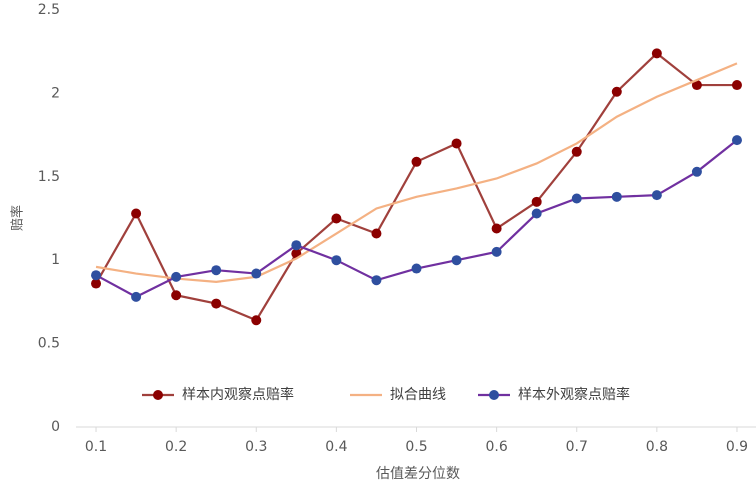 The image size is (756, 489). What do you see at coordinates (496, 447) in the screenshot?
I see `x-tick-label: 0.6` at bounding box center [496, 447].